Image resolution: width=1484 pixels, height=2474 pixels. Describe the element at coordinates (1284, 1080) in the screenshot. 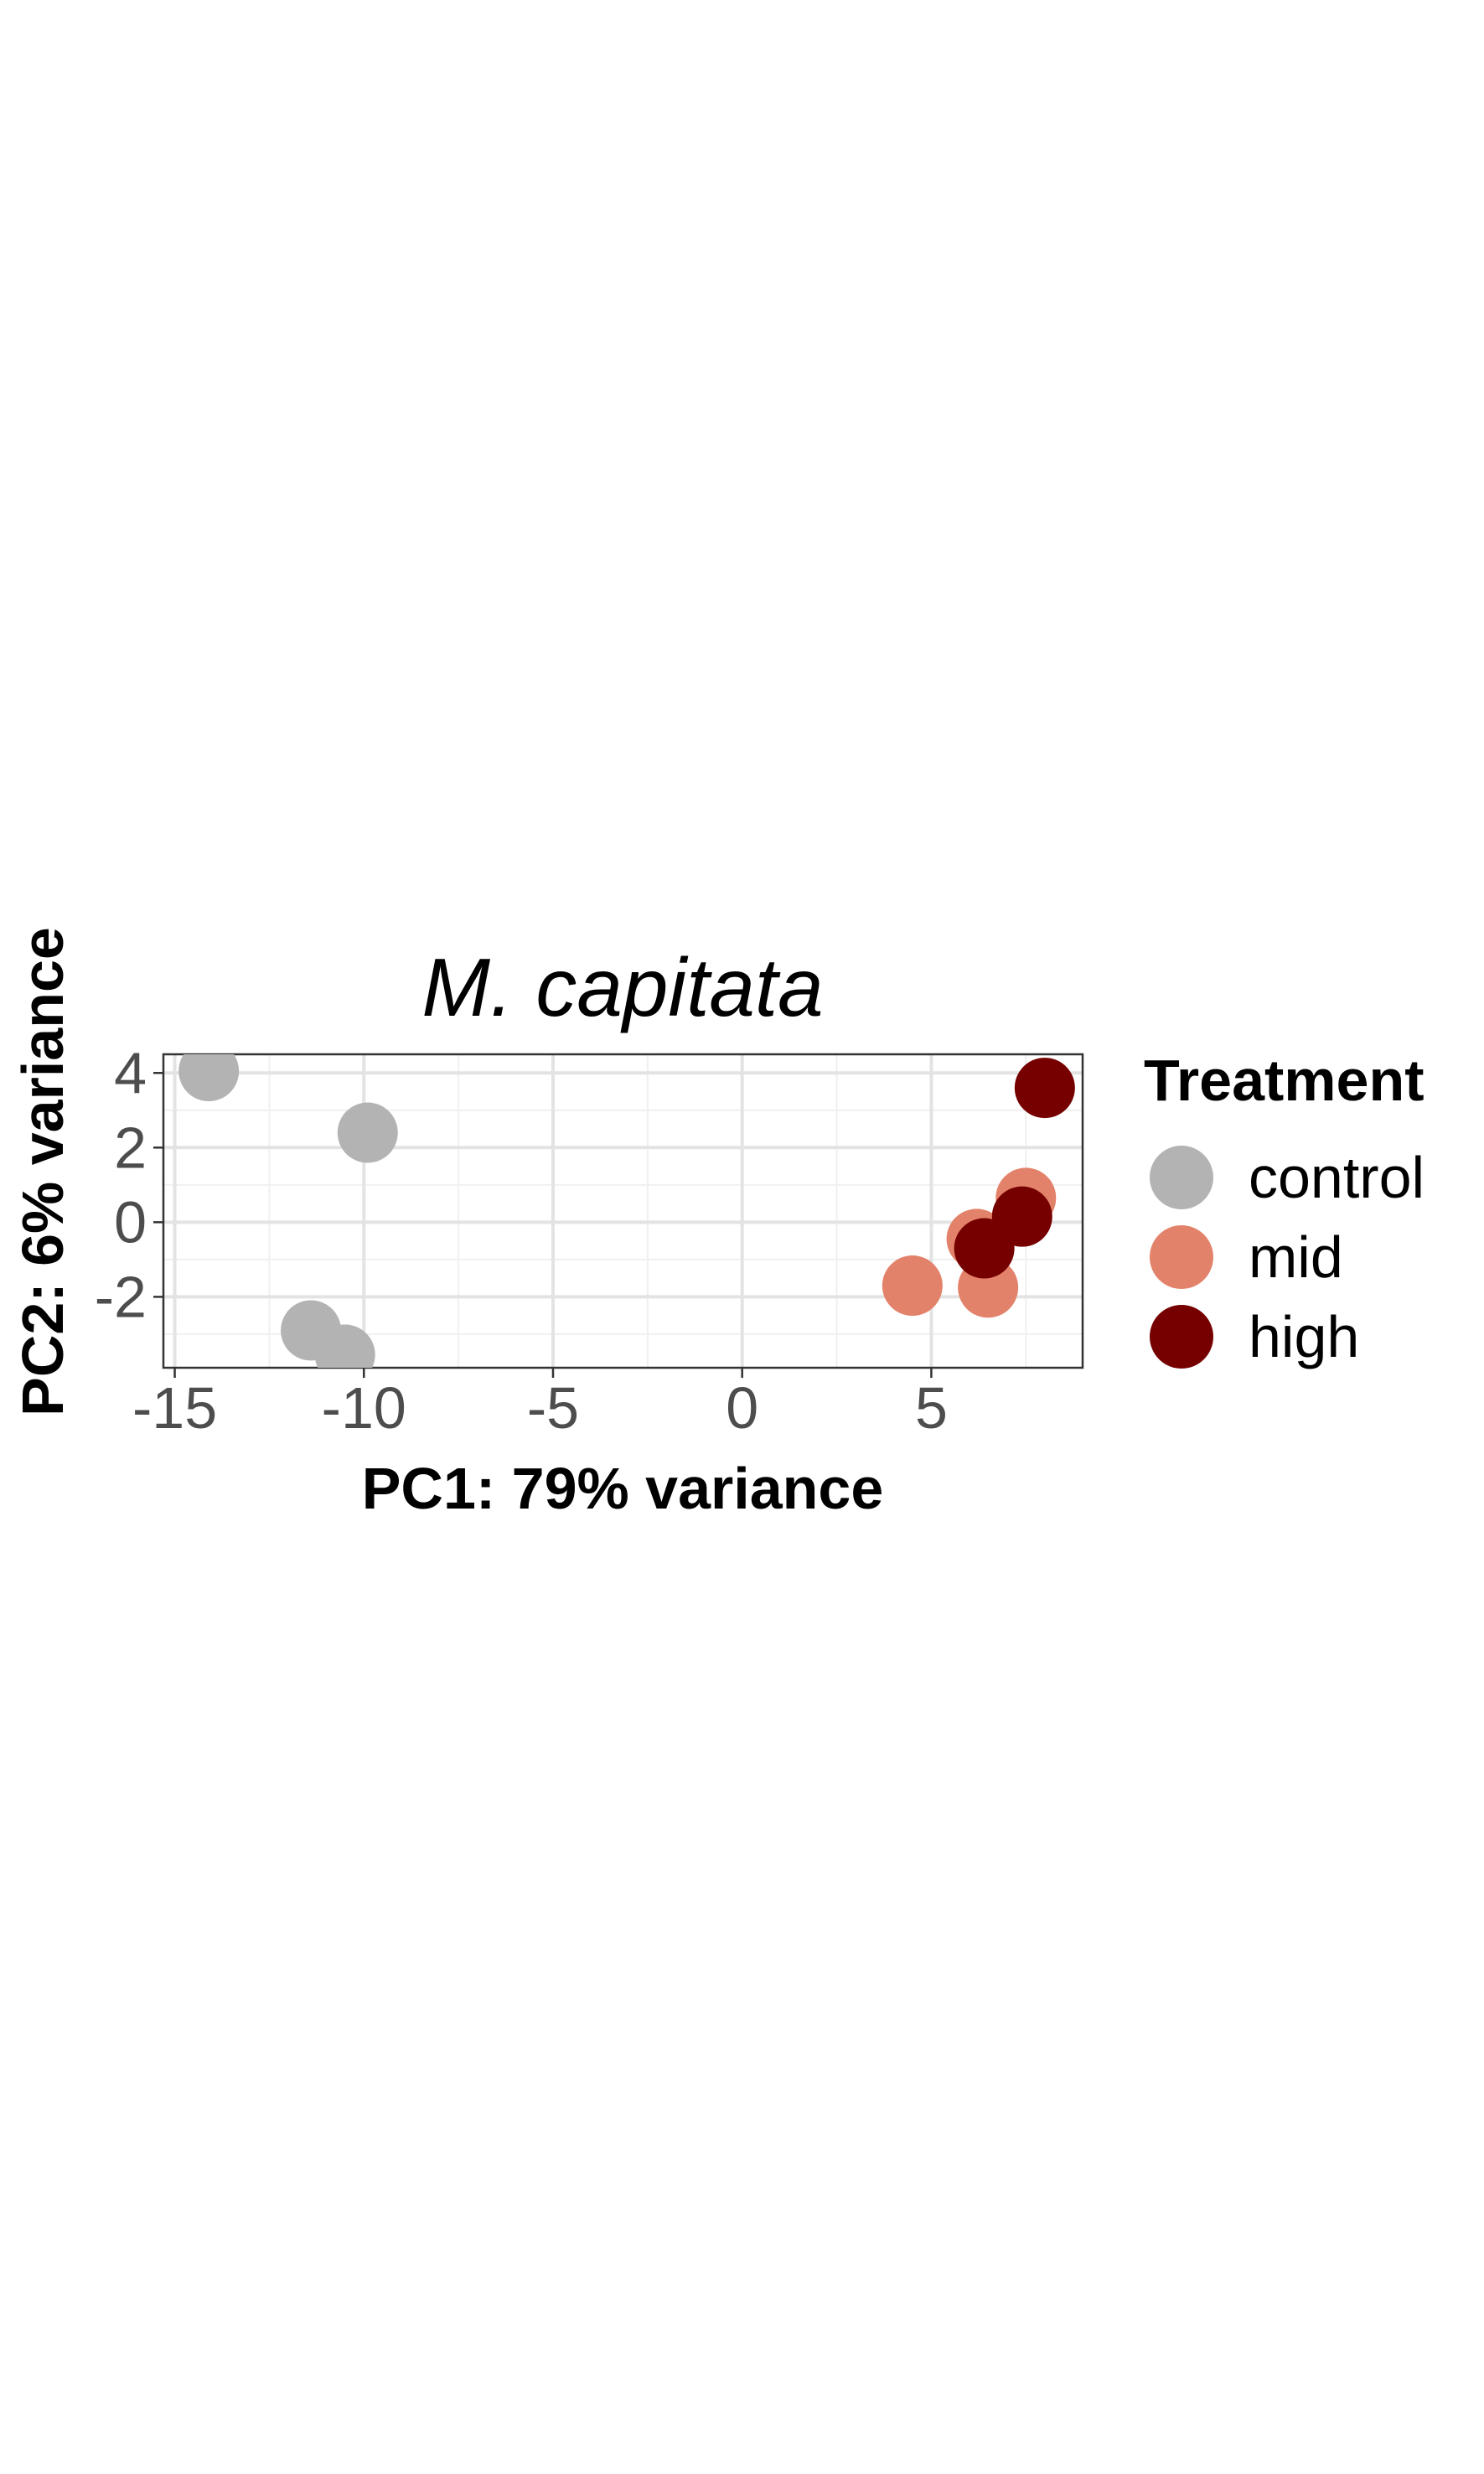

I see `legend-title: Treatment` at that location.